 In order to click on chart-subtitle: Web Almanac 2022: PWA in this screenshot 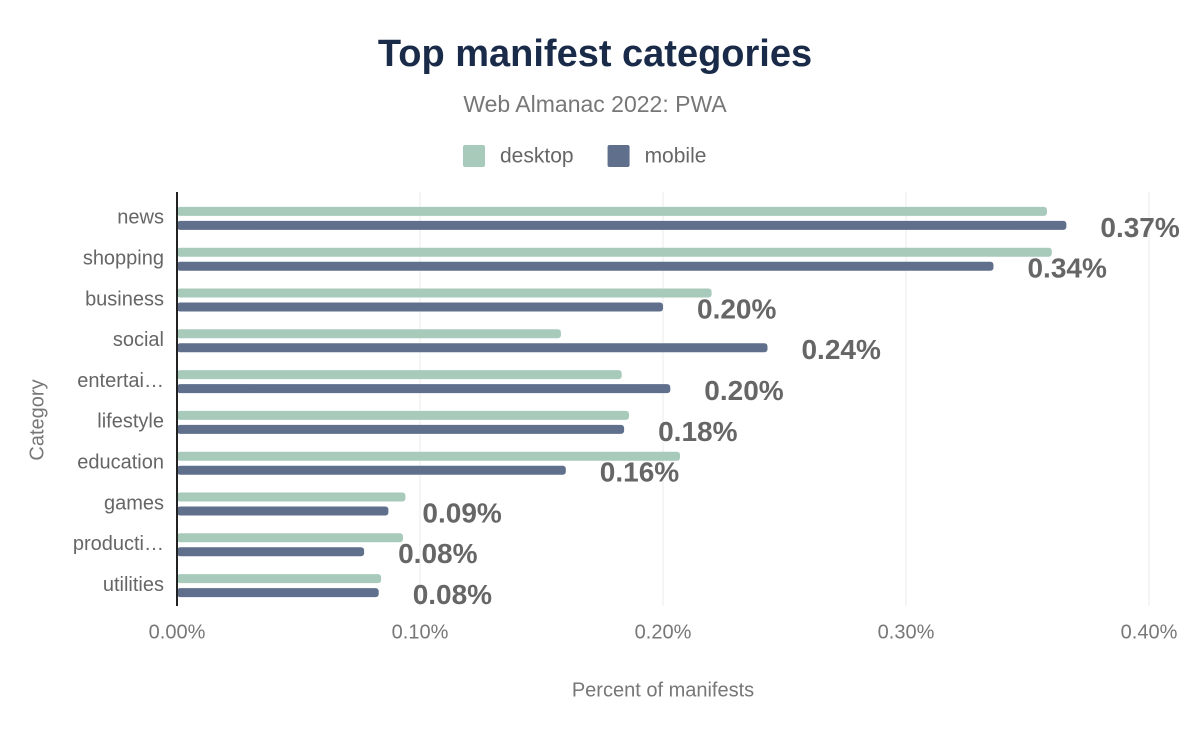, I will do `click(595, 104)`.